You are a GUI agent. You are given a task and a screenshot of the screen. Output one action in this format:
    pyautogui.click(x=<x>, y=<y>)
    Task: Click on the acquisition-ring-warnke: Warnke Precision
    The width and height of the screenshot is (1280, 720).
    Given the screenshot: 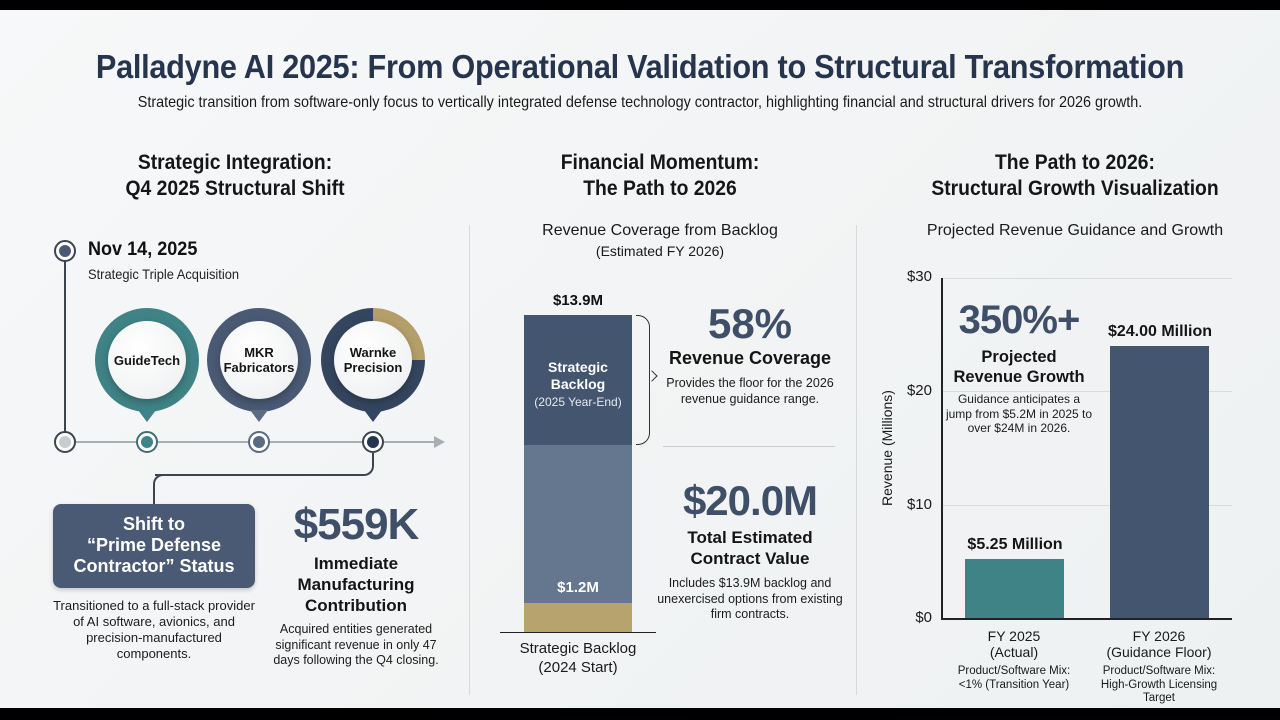 What is the action you would take?
    pyautogui.click(x=373, y=360)
    